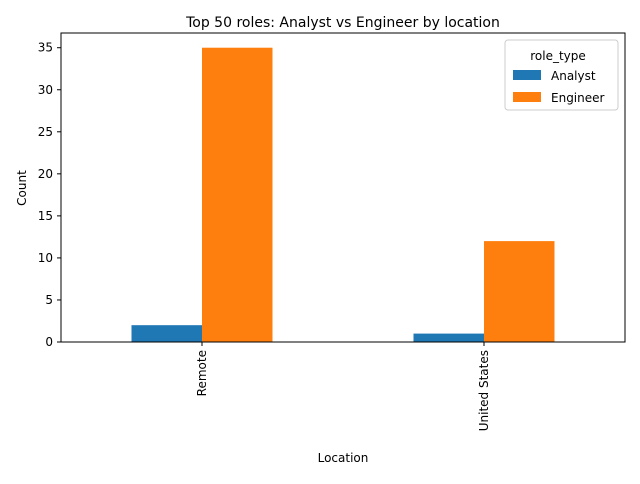 The width and height of the screenshot is (640, 484). What do you see at coordinates (45, 48) in the screenshot?
I see `y-tick-label: 35` at bounding box center [45, 48].